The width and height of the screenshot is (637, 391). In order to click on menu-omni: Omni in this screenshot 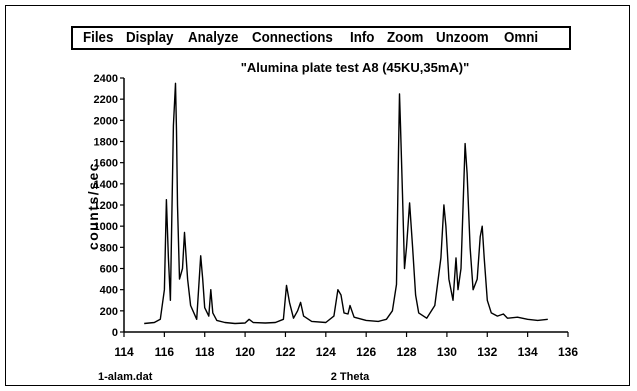, I will do `click(520, 38)`.